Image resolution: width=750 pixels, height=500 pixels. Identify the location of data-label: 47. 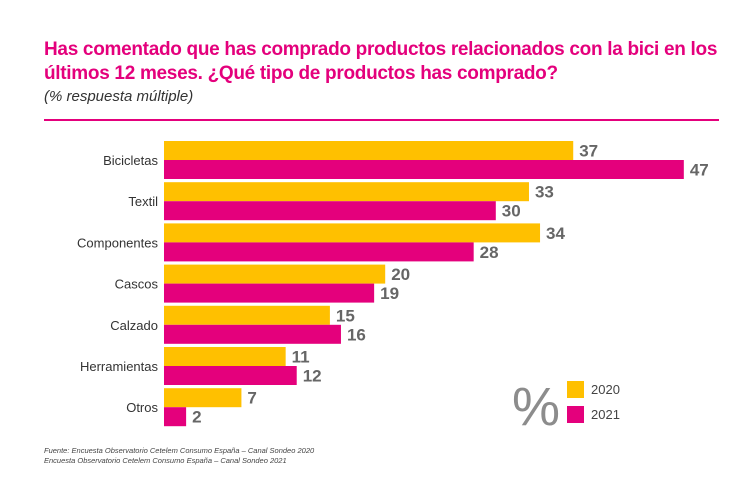
(699, 170).